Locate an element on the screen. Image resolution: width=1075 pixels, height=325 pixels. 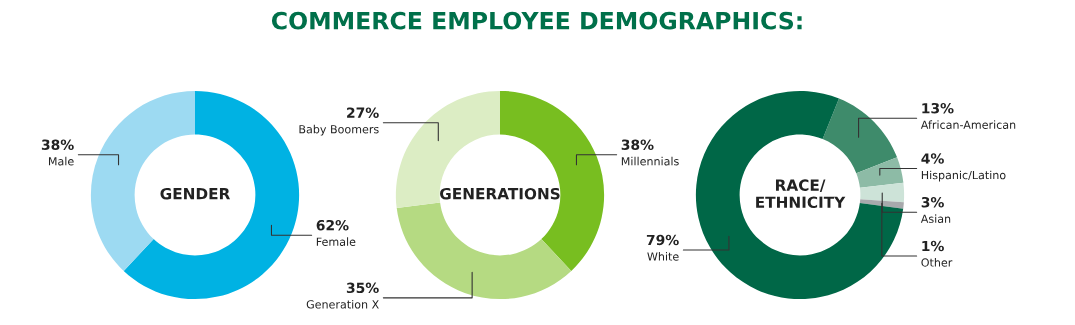
data-label: 3% is located at coordinates (932, 202).